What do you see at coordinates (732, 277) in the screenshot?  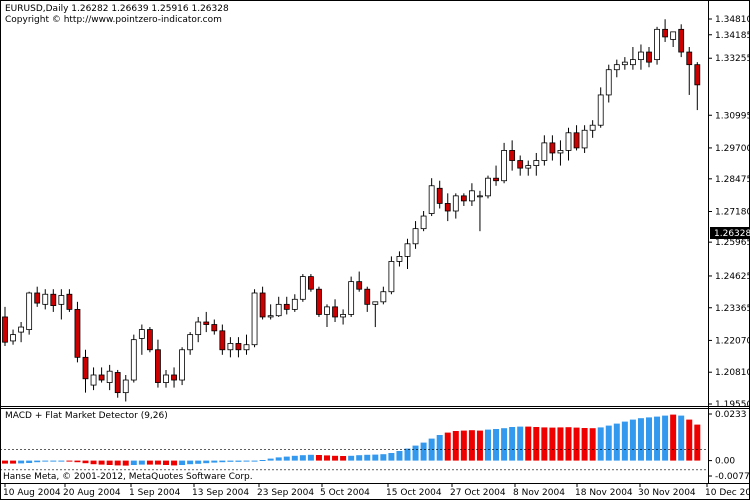 I see `price-tick-label: 1.24625` at bounding box center [732, 277].